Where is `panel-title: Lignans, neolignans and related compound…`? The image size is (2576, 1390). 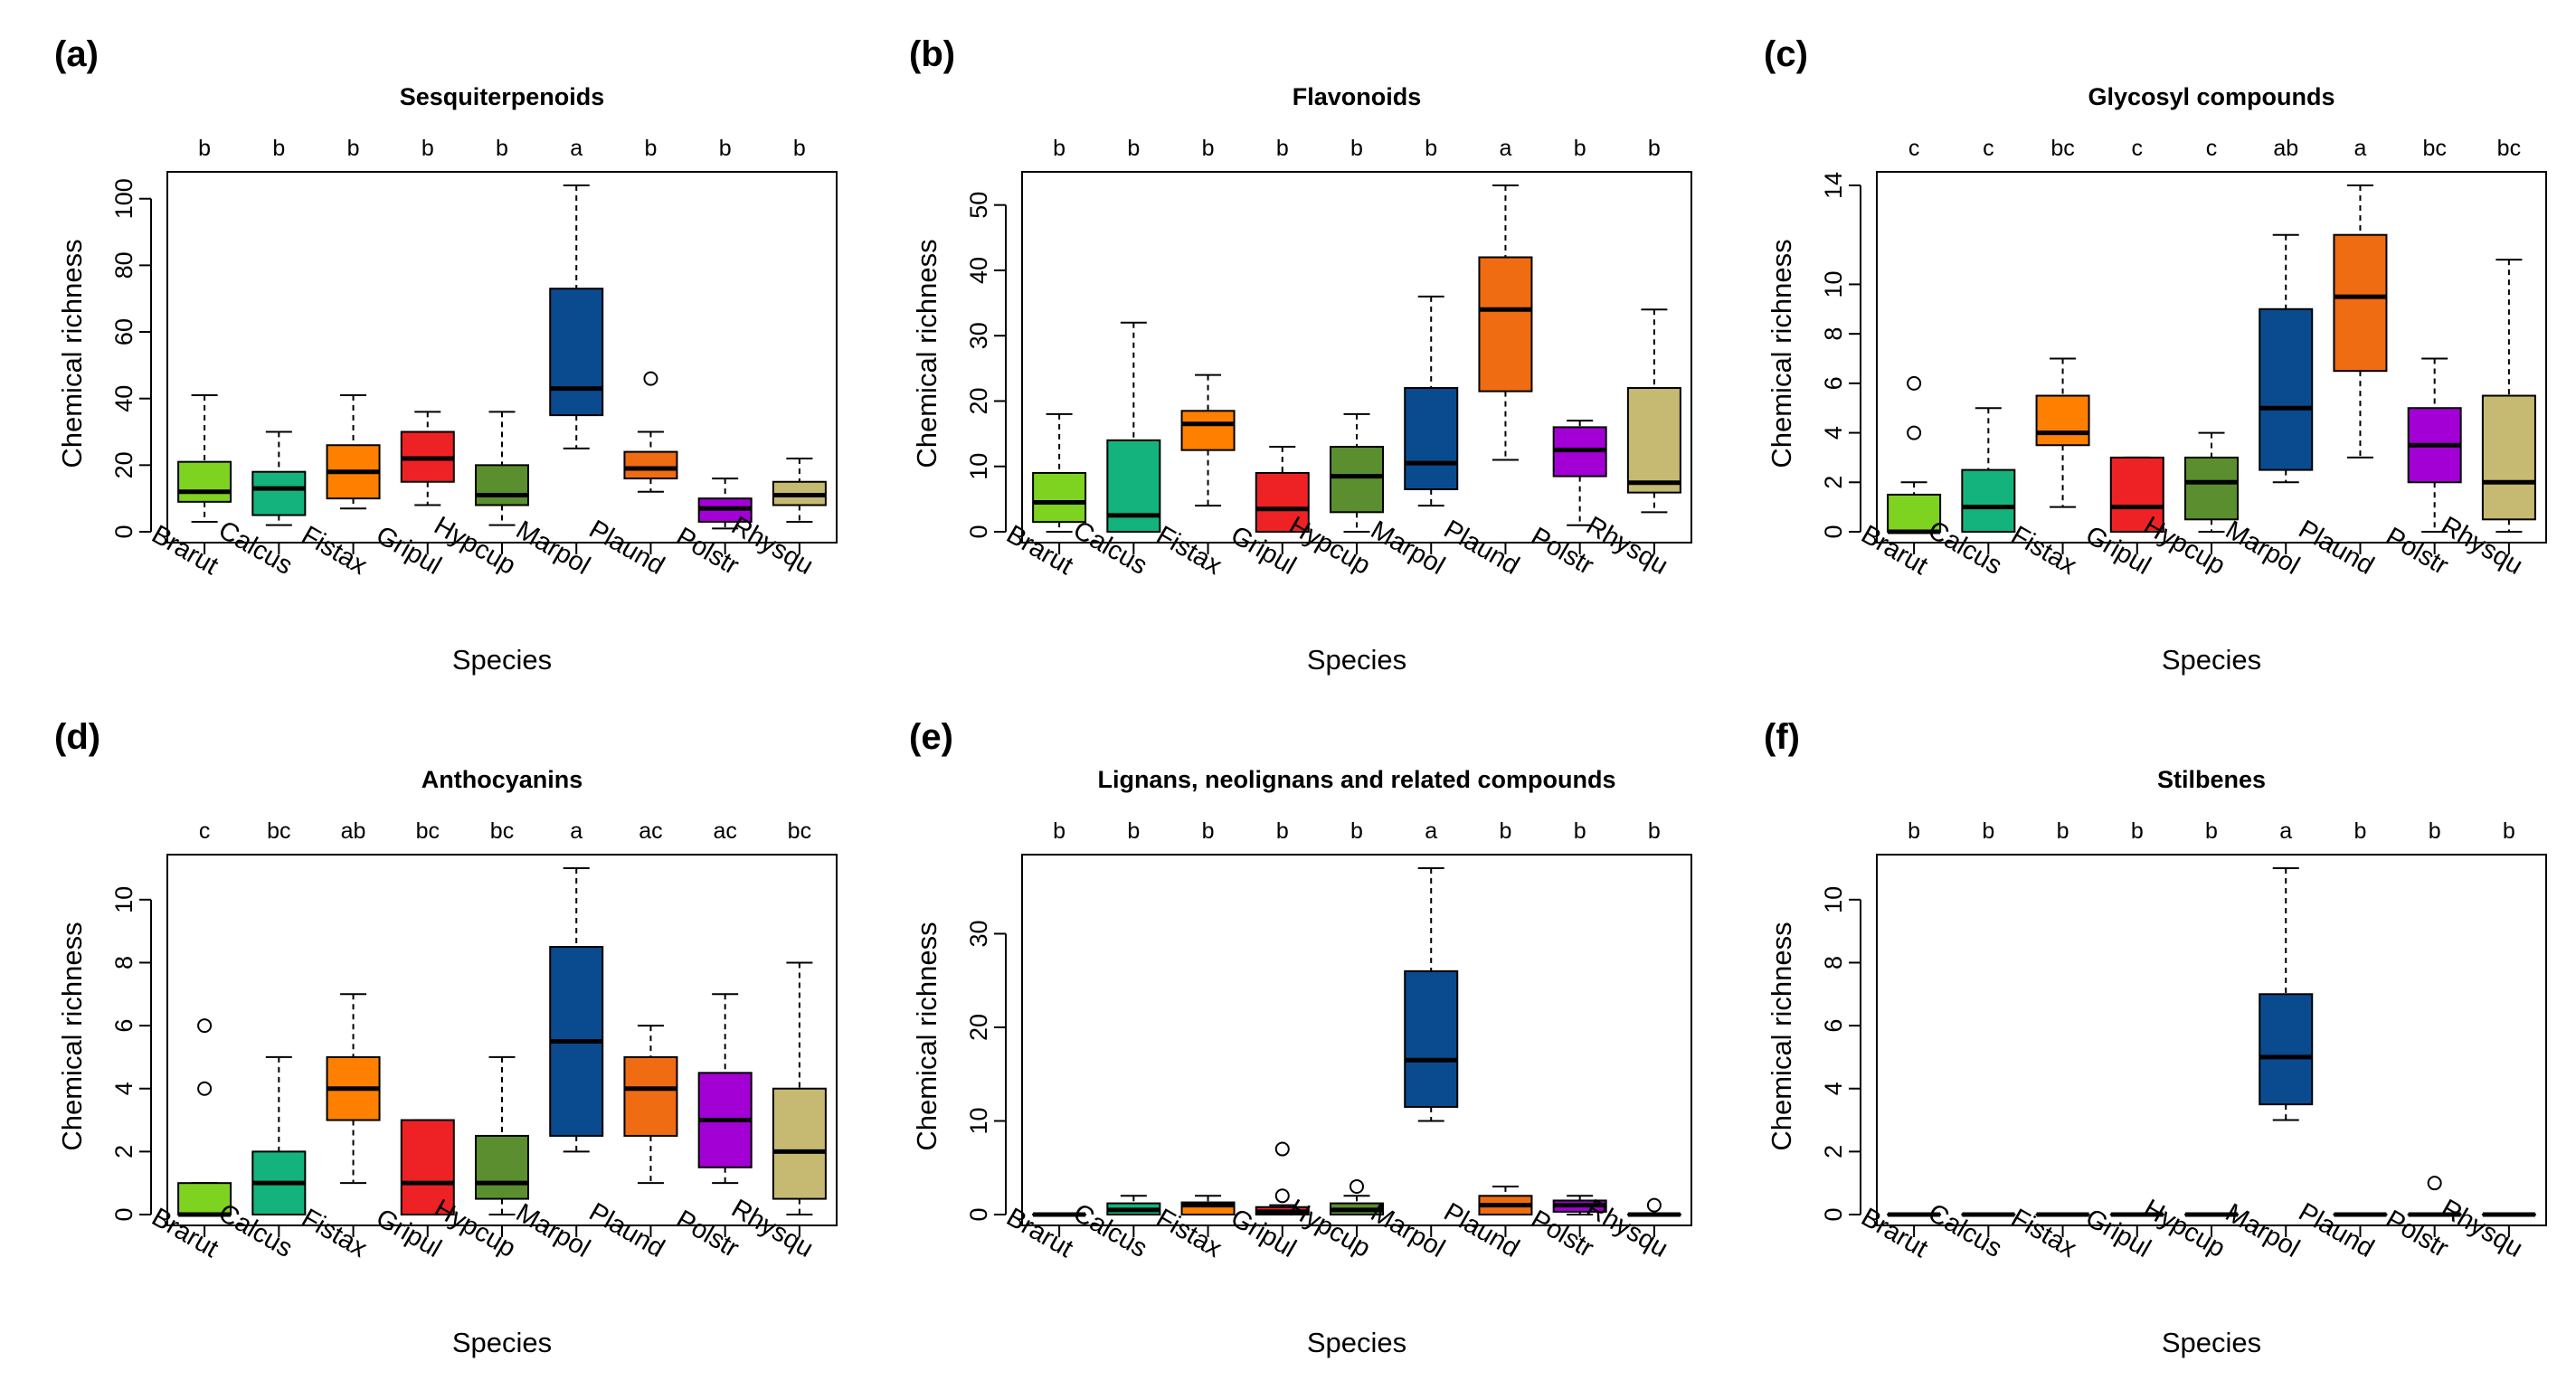
panel-title: Lignans, neolignans and related compound… is located at coordinates (1357, 779).